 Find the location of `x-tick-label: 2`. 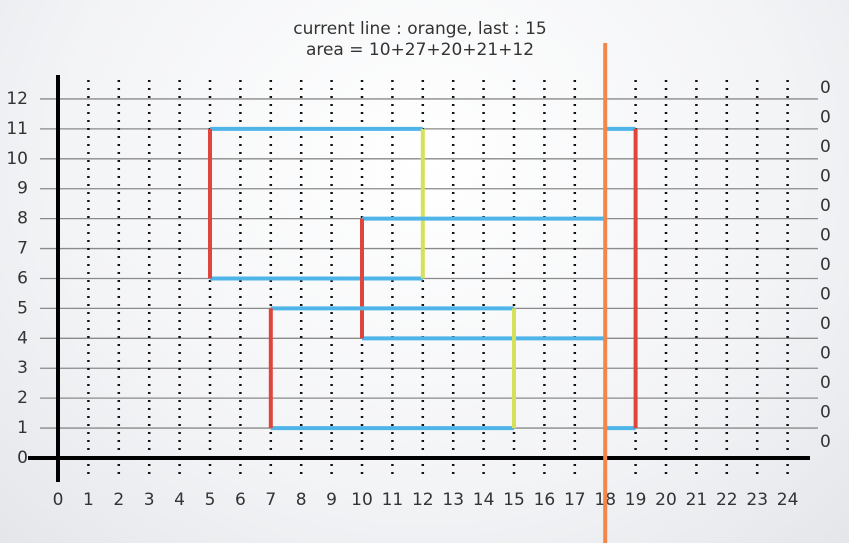

x-tick-label: 2 is located at coordinates (118, 500).